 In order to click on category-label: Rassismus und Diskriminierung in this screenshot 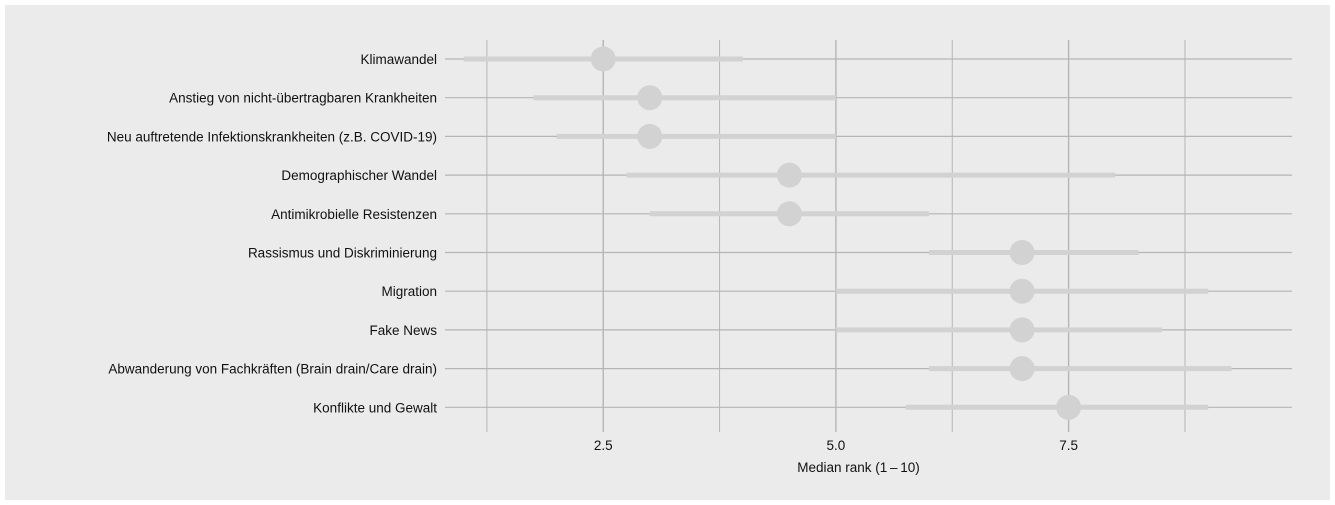, I will do `click(342, 253)`.